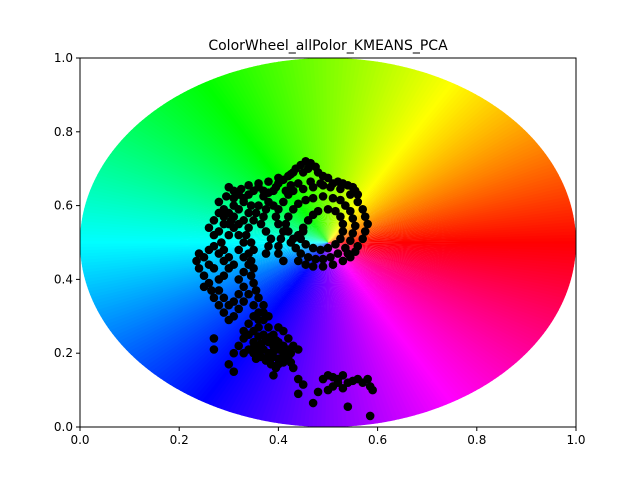 The image size is (640, 480). I want to click on x-tick-label: 0.8, so click(476, 440).